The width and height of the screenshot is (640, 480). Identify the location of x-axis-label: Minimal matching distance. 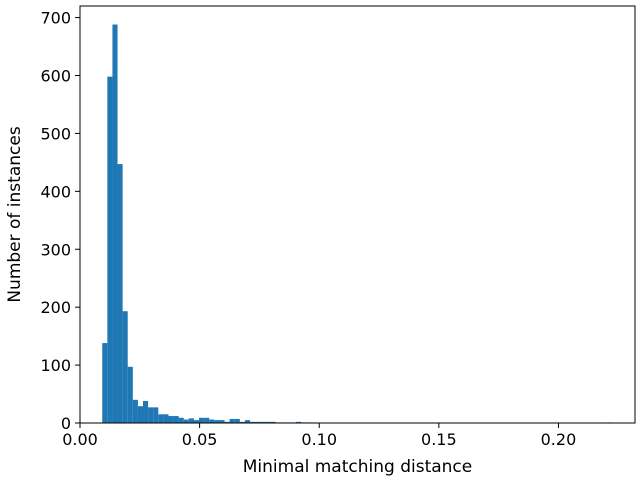
(357, 467).